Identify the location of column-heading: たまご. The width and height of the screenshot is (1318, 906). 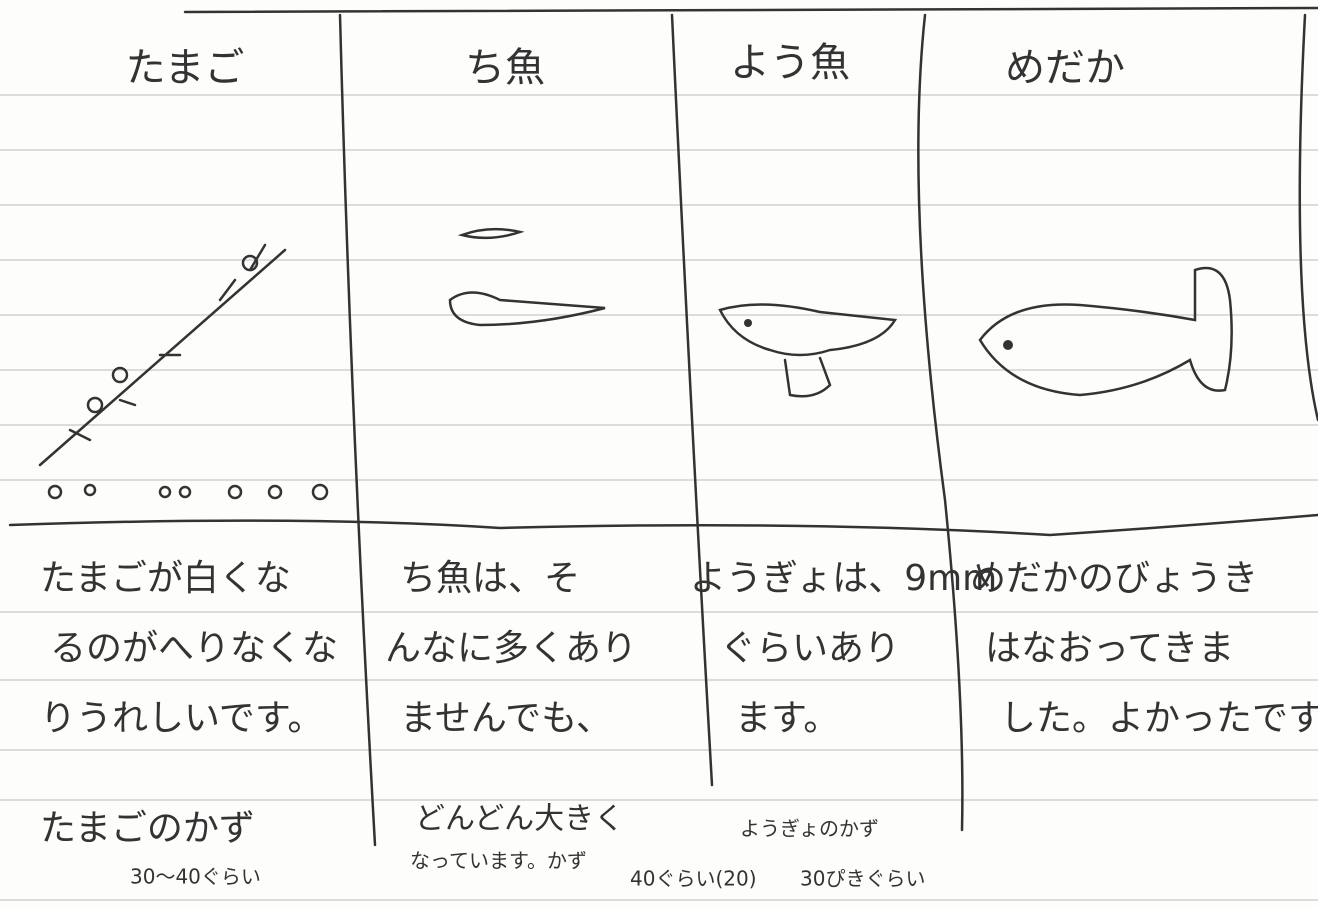
(185, 68).